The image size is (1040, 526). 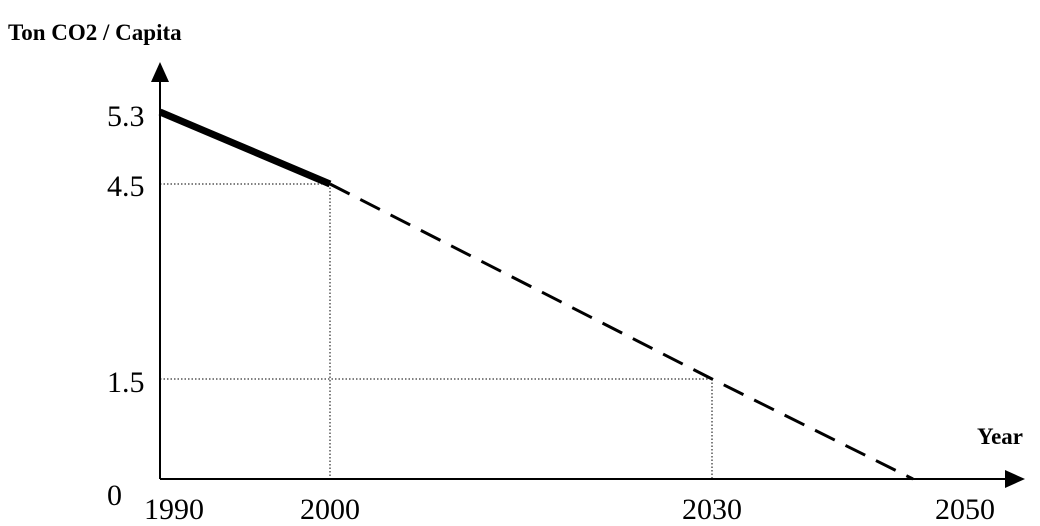 What do you see at coordinates (245, 148) in the screenshot?
I see `series-line-historical` at bounding box center [245, 148].